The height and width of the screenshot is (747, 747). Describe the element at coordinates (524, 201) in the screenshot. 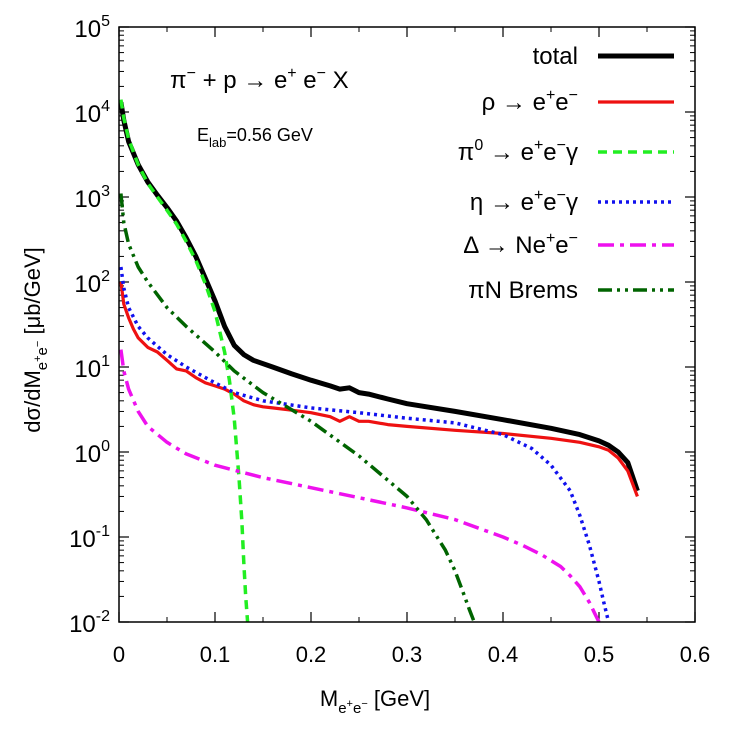

I see `legend-label-eta: η → e+e−γ` at that location.